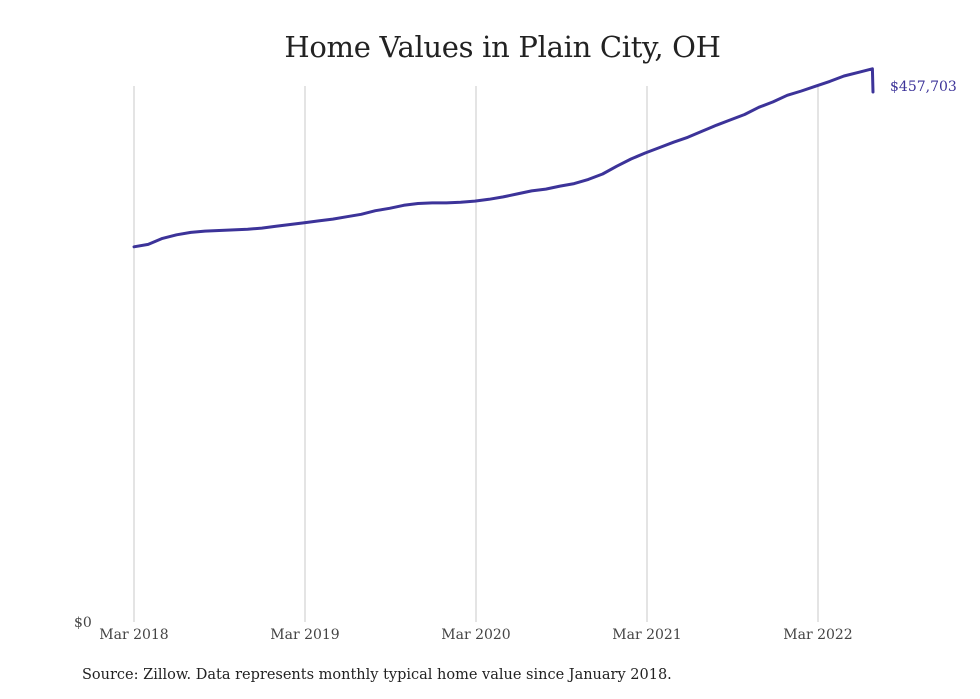  I want to click on end-value-label: $457,703, so click(923, 87).